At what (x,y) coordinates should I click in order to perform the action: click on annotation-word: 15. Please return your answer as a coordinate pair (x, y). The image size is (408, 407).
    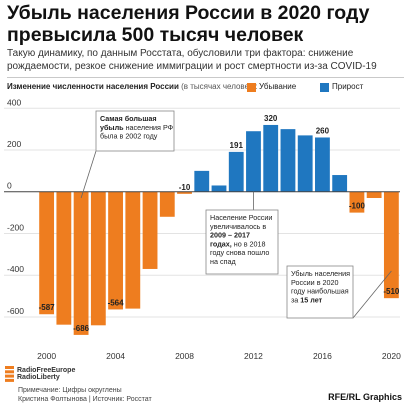
    Looking at the image, I should click on (304, 299).